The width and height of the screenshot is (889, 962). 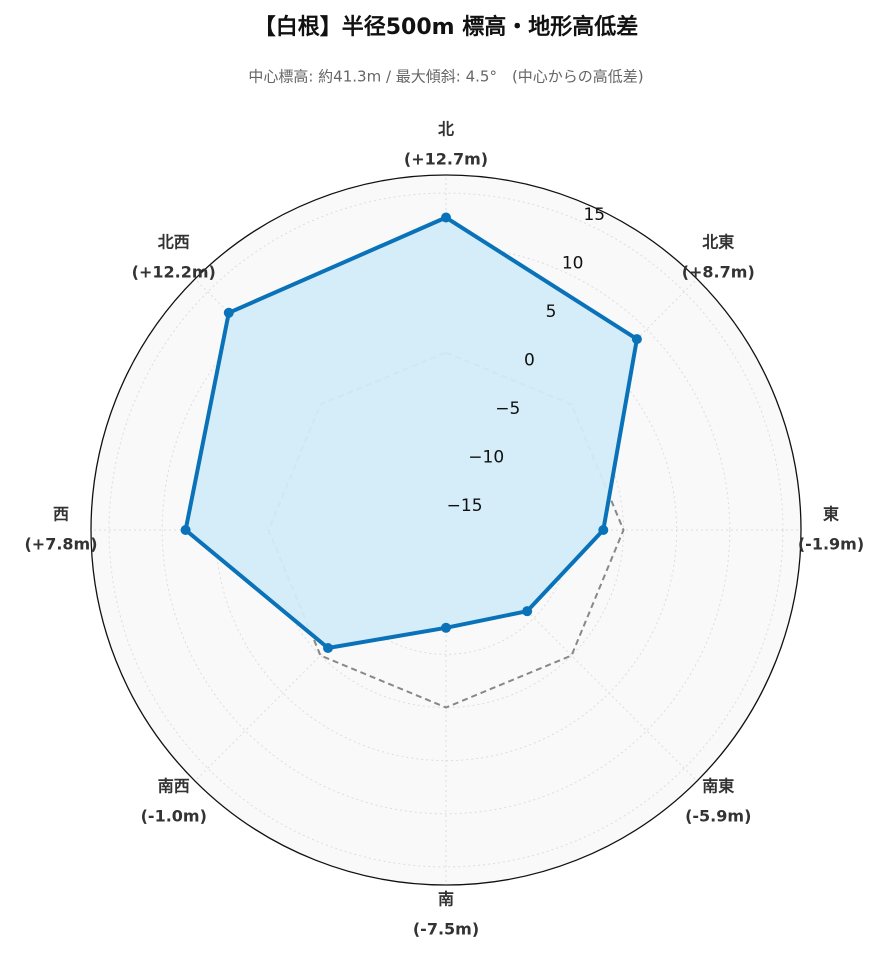 I want to click on value-label: (+7.8m), so click(x=60, y=544).